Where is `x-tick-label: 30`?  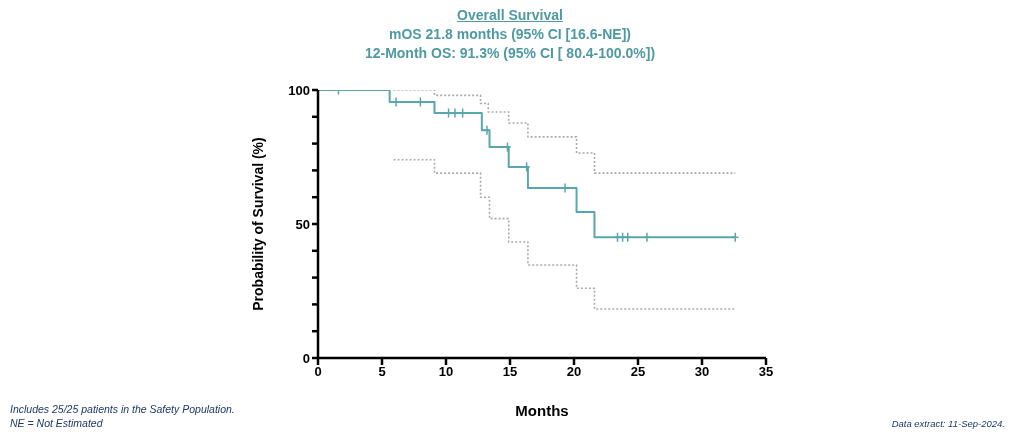
x-tick-label: 30 is located at coordinates (702, 372).